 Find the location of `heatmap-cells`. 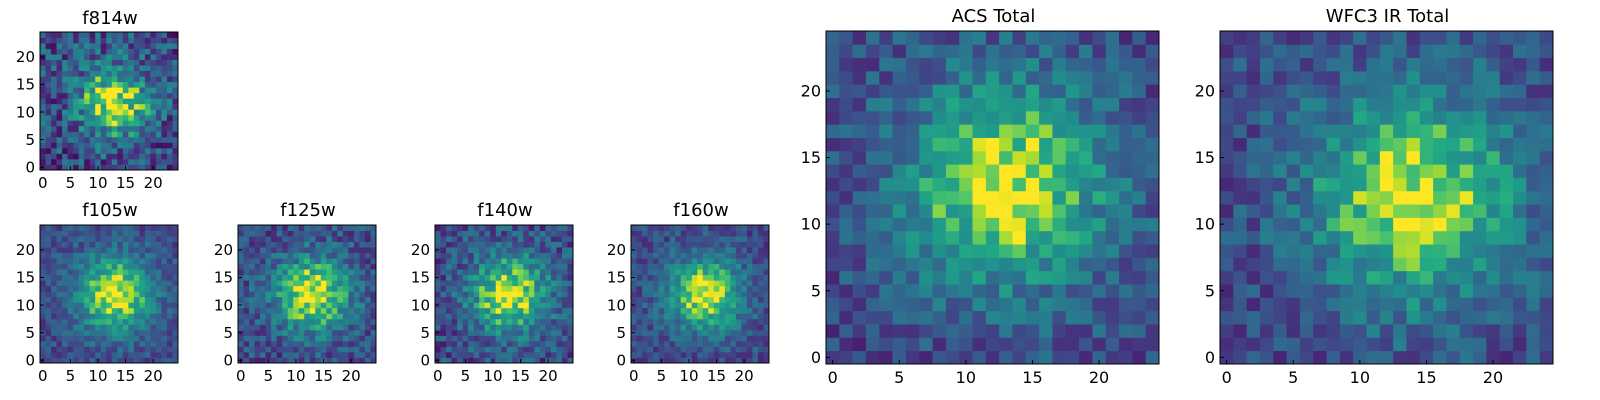

heatmap-cells is located at coordinates (109, 101).